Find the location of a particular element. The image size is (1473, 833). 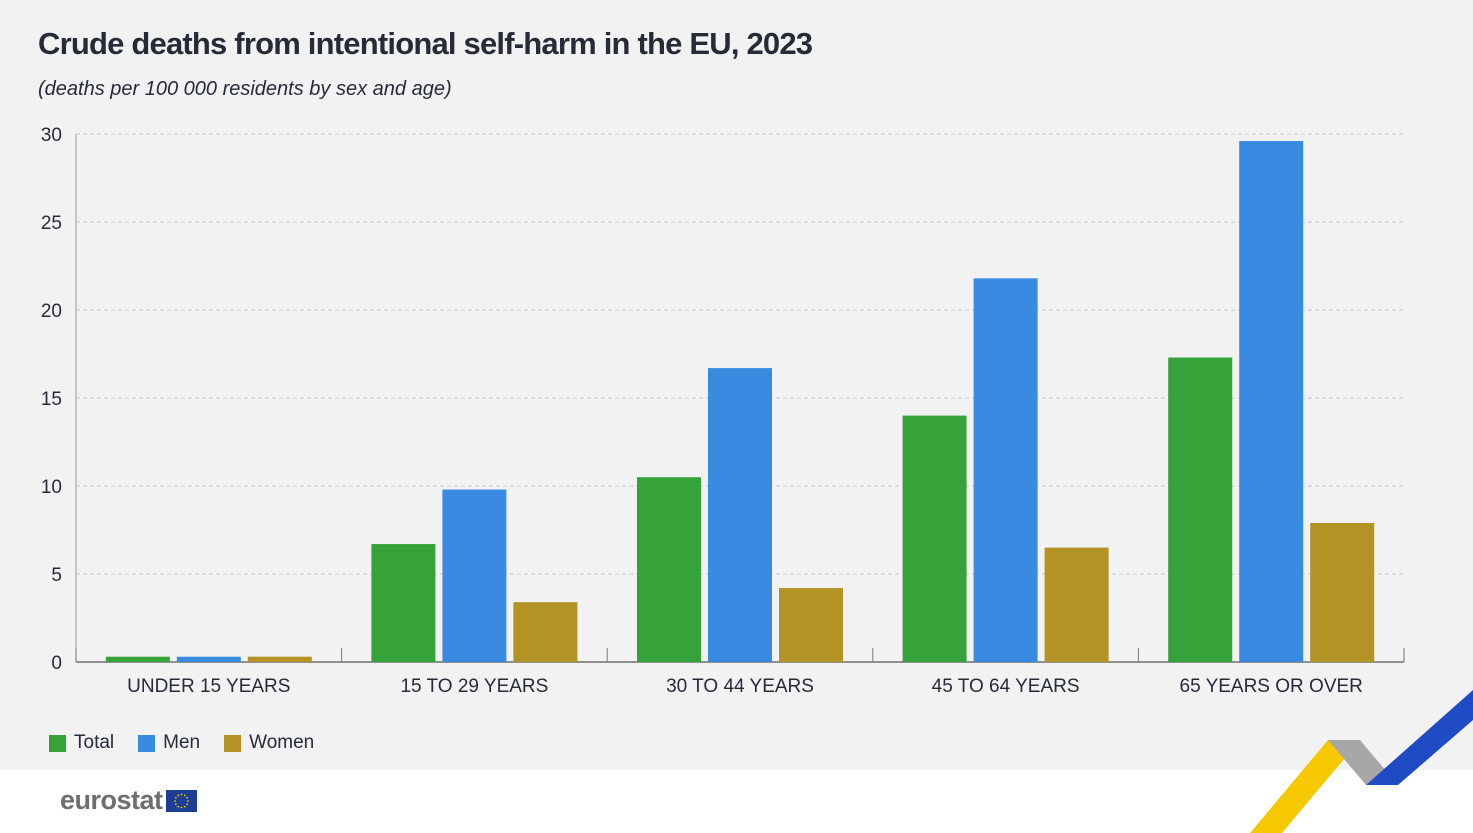

legend-item-men: Men is located at coordinates (169, 743).